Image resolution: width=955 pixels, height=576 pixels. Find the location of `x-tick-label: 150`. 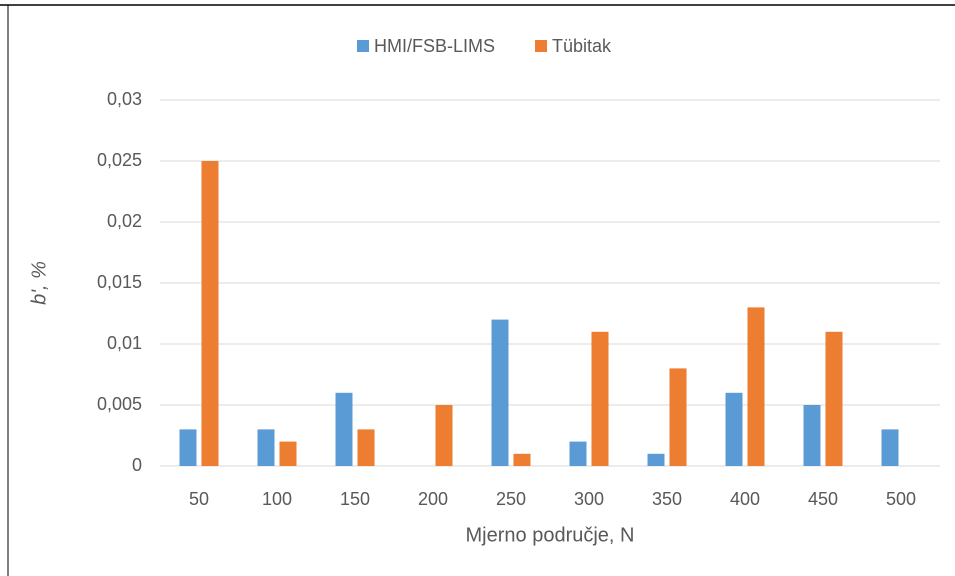

x-tick-label: 150 is located at coordinates (355, 499).